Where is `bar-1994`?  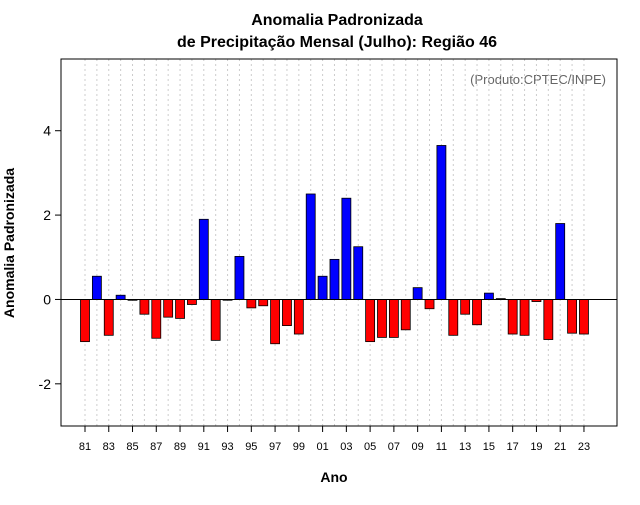
bar-1994 is located at coordinates (239, 278).